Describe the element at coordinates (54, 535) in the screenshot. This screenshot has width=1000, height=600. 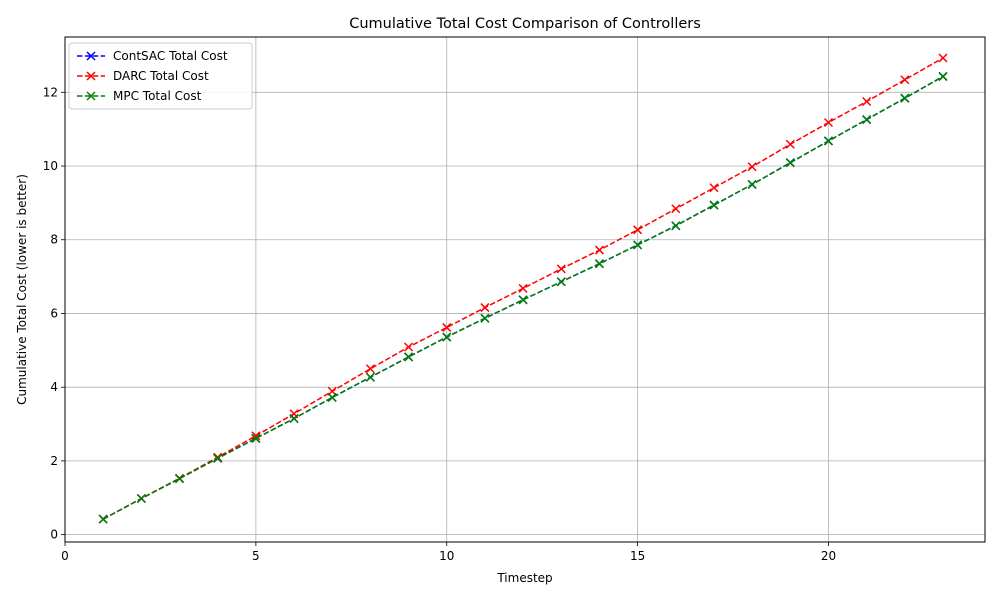
I see `y-tick-label: 0` at that location.